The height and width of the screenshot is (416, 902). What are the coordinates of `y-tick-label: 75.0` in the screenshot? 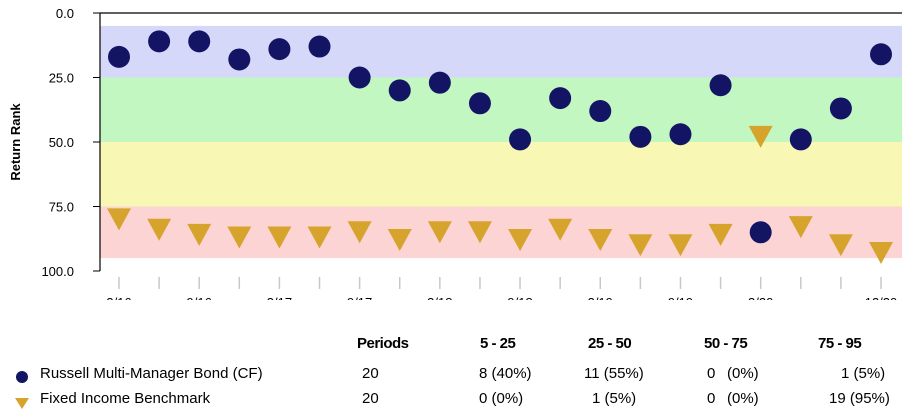 It's located at (61, 207).